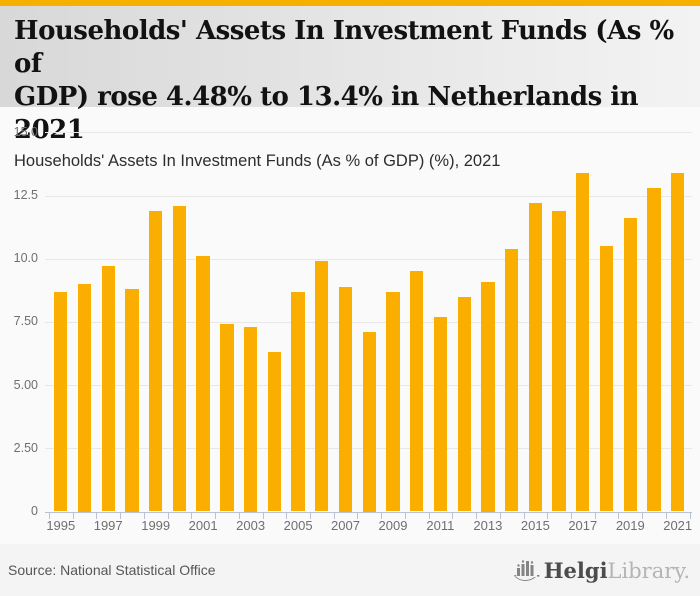 The height and width of the screenshot is (596, 700). I want to click on bar-2009, so click(393, 401).